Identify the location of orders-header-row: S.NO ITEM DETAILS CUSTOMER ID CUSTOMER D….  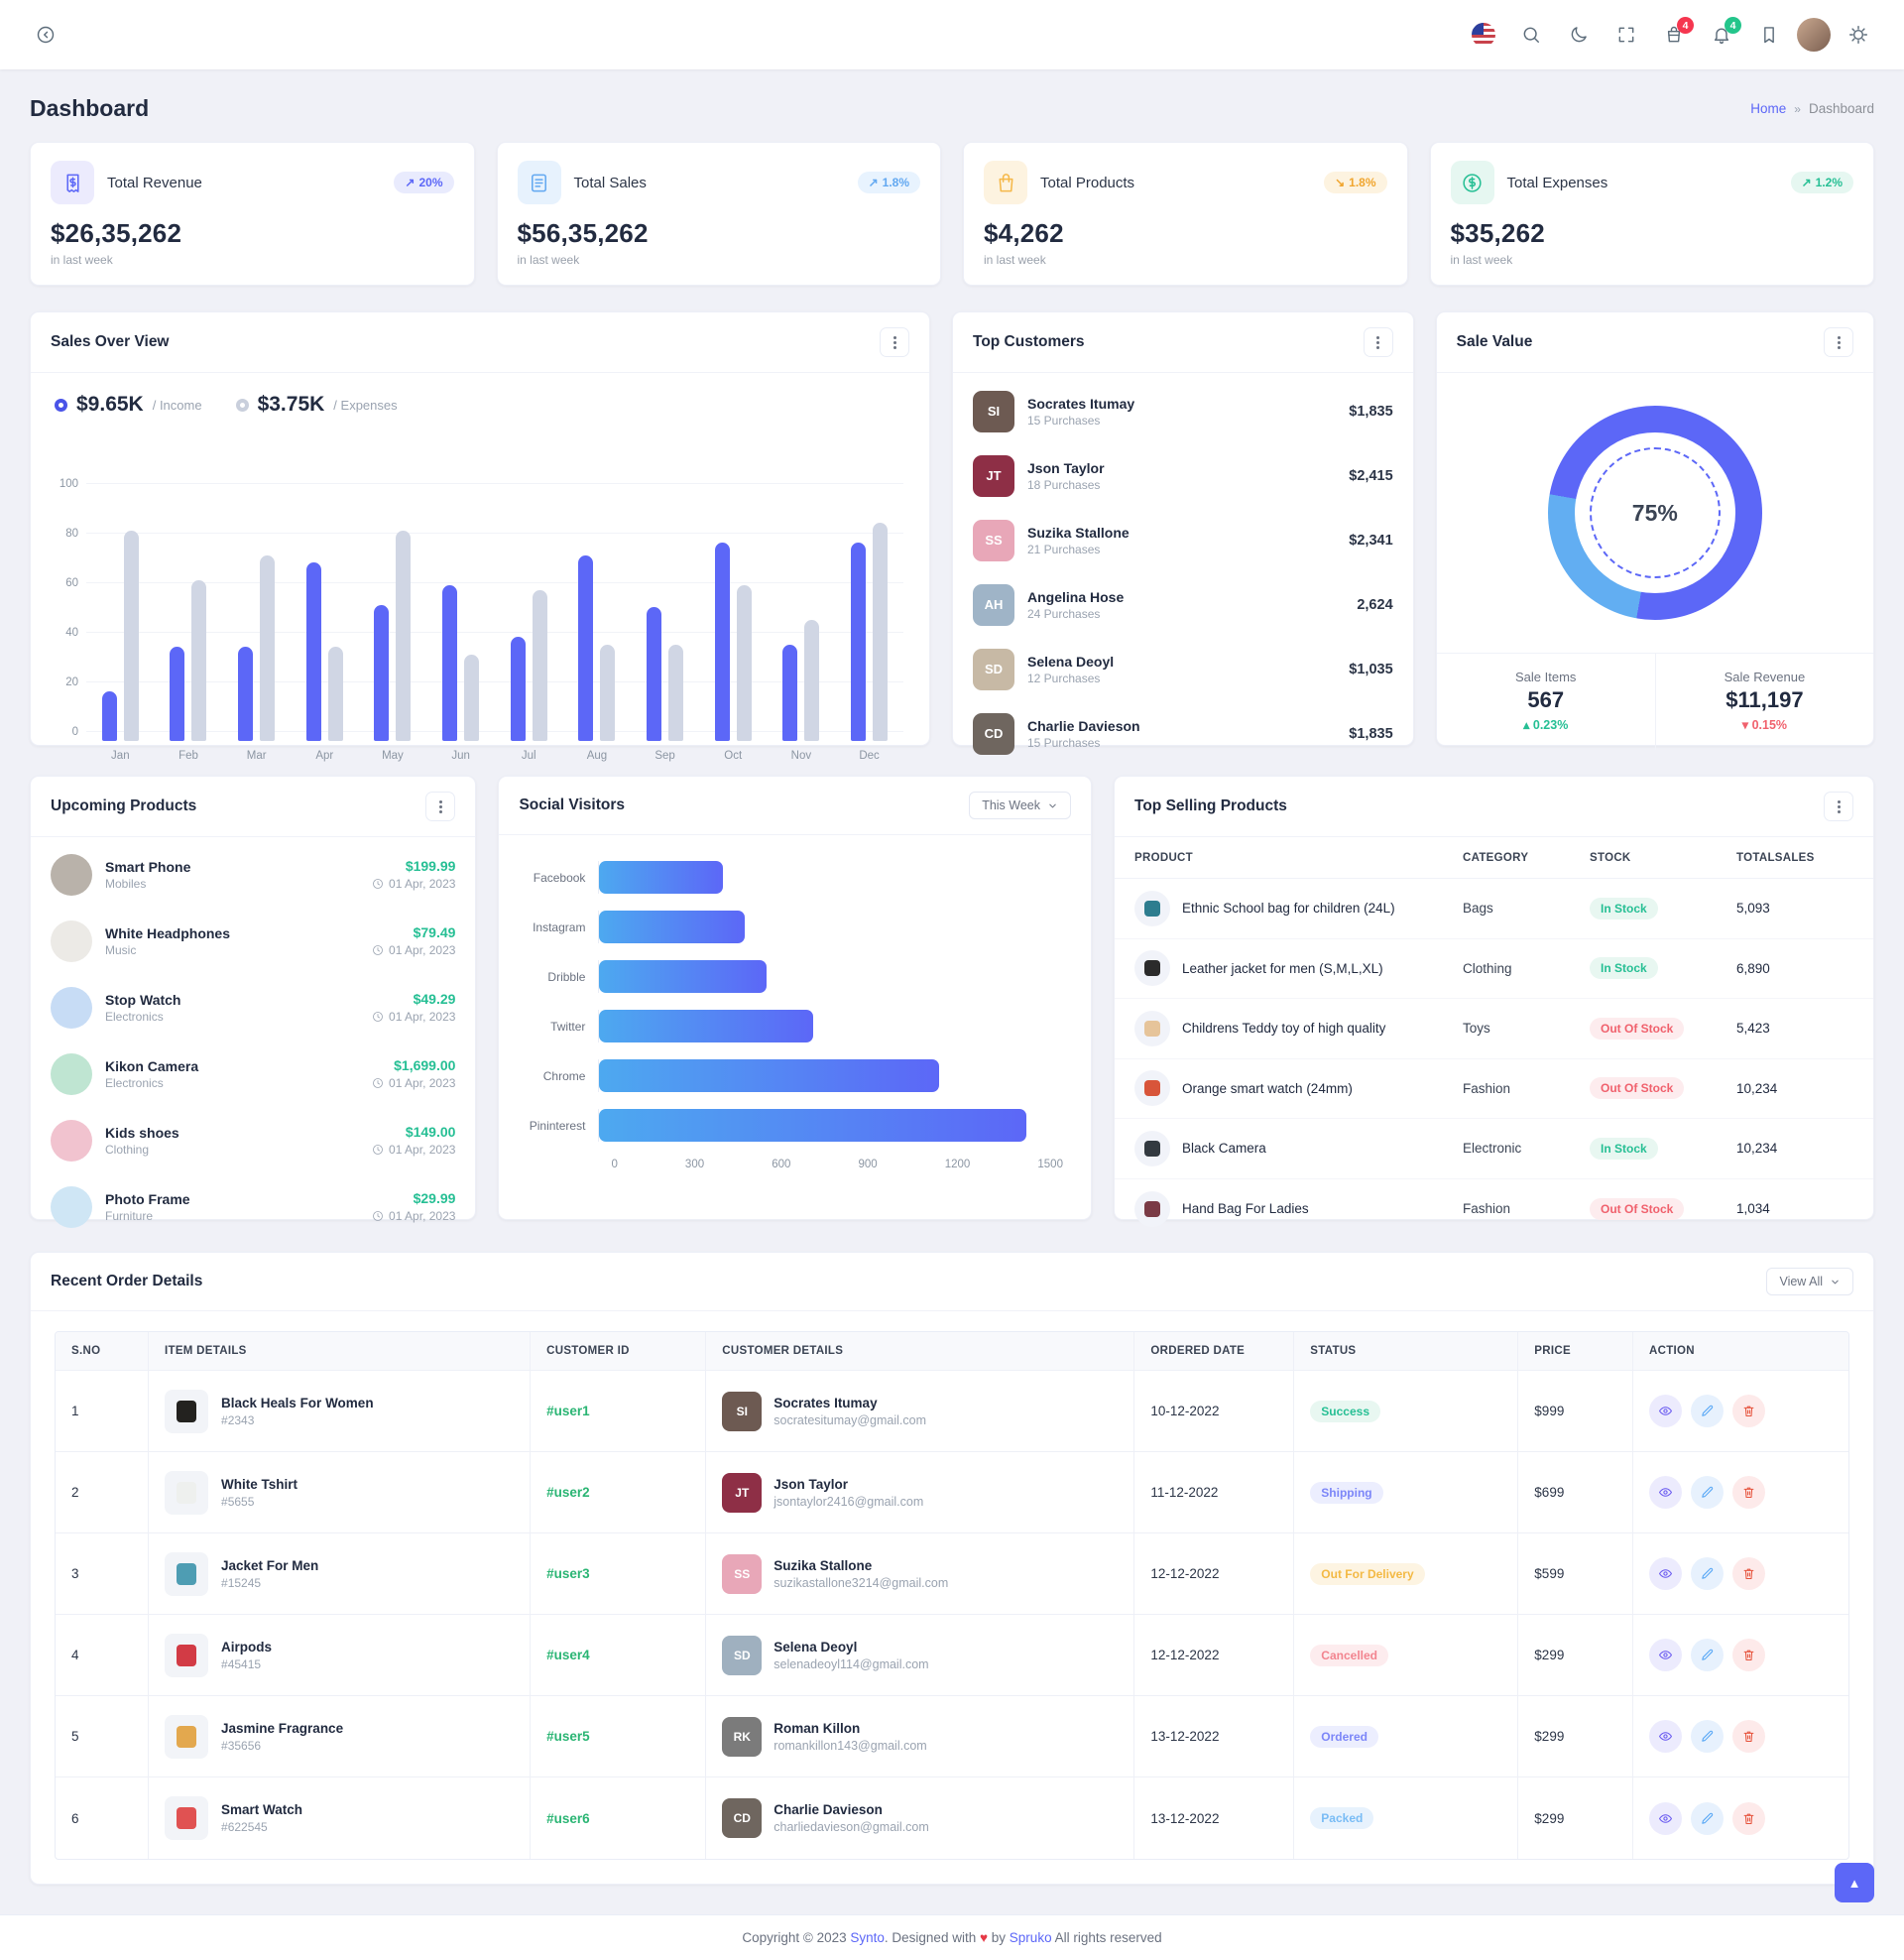
(952, 1352).